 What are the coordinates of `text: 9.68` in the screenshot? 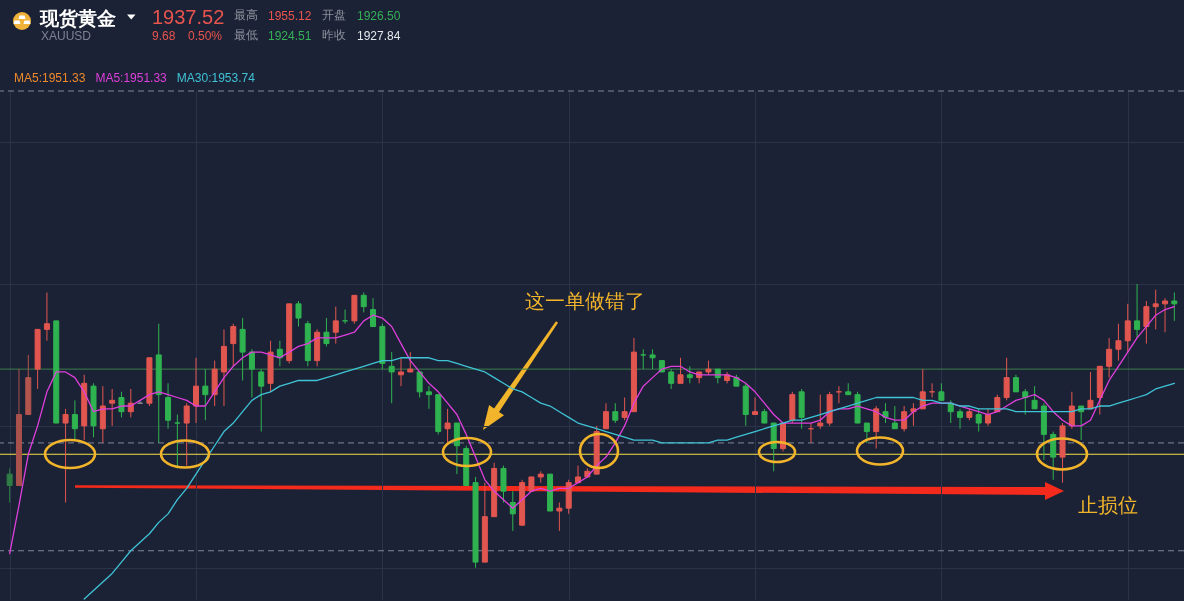 It's located at (164, 36).